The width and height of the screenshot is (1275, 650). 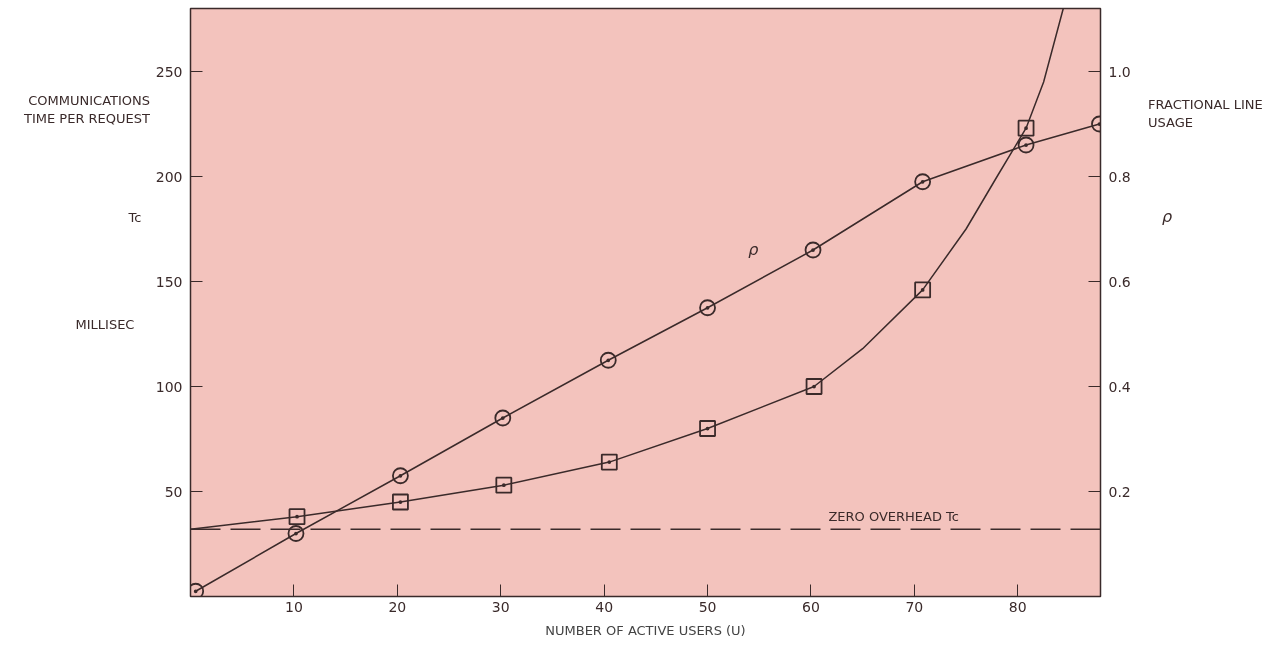 I want to click on text: ρ, so click(x=1167, y=216).